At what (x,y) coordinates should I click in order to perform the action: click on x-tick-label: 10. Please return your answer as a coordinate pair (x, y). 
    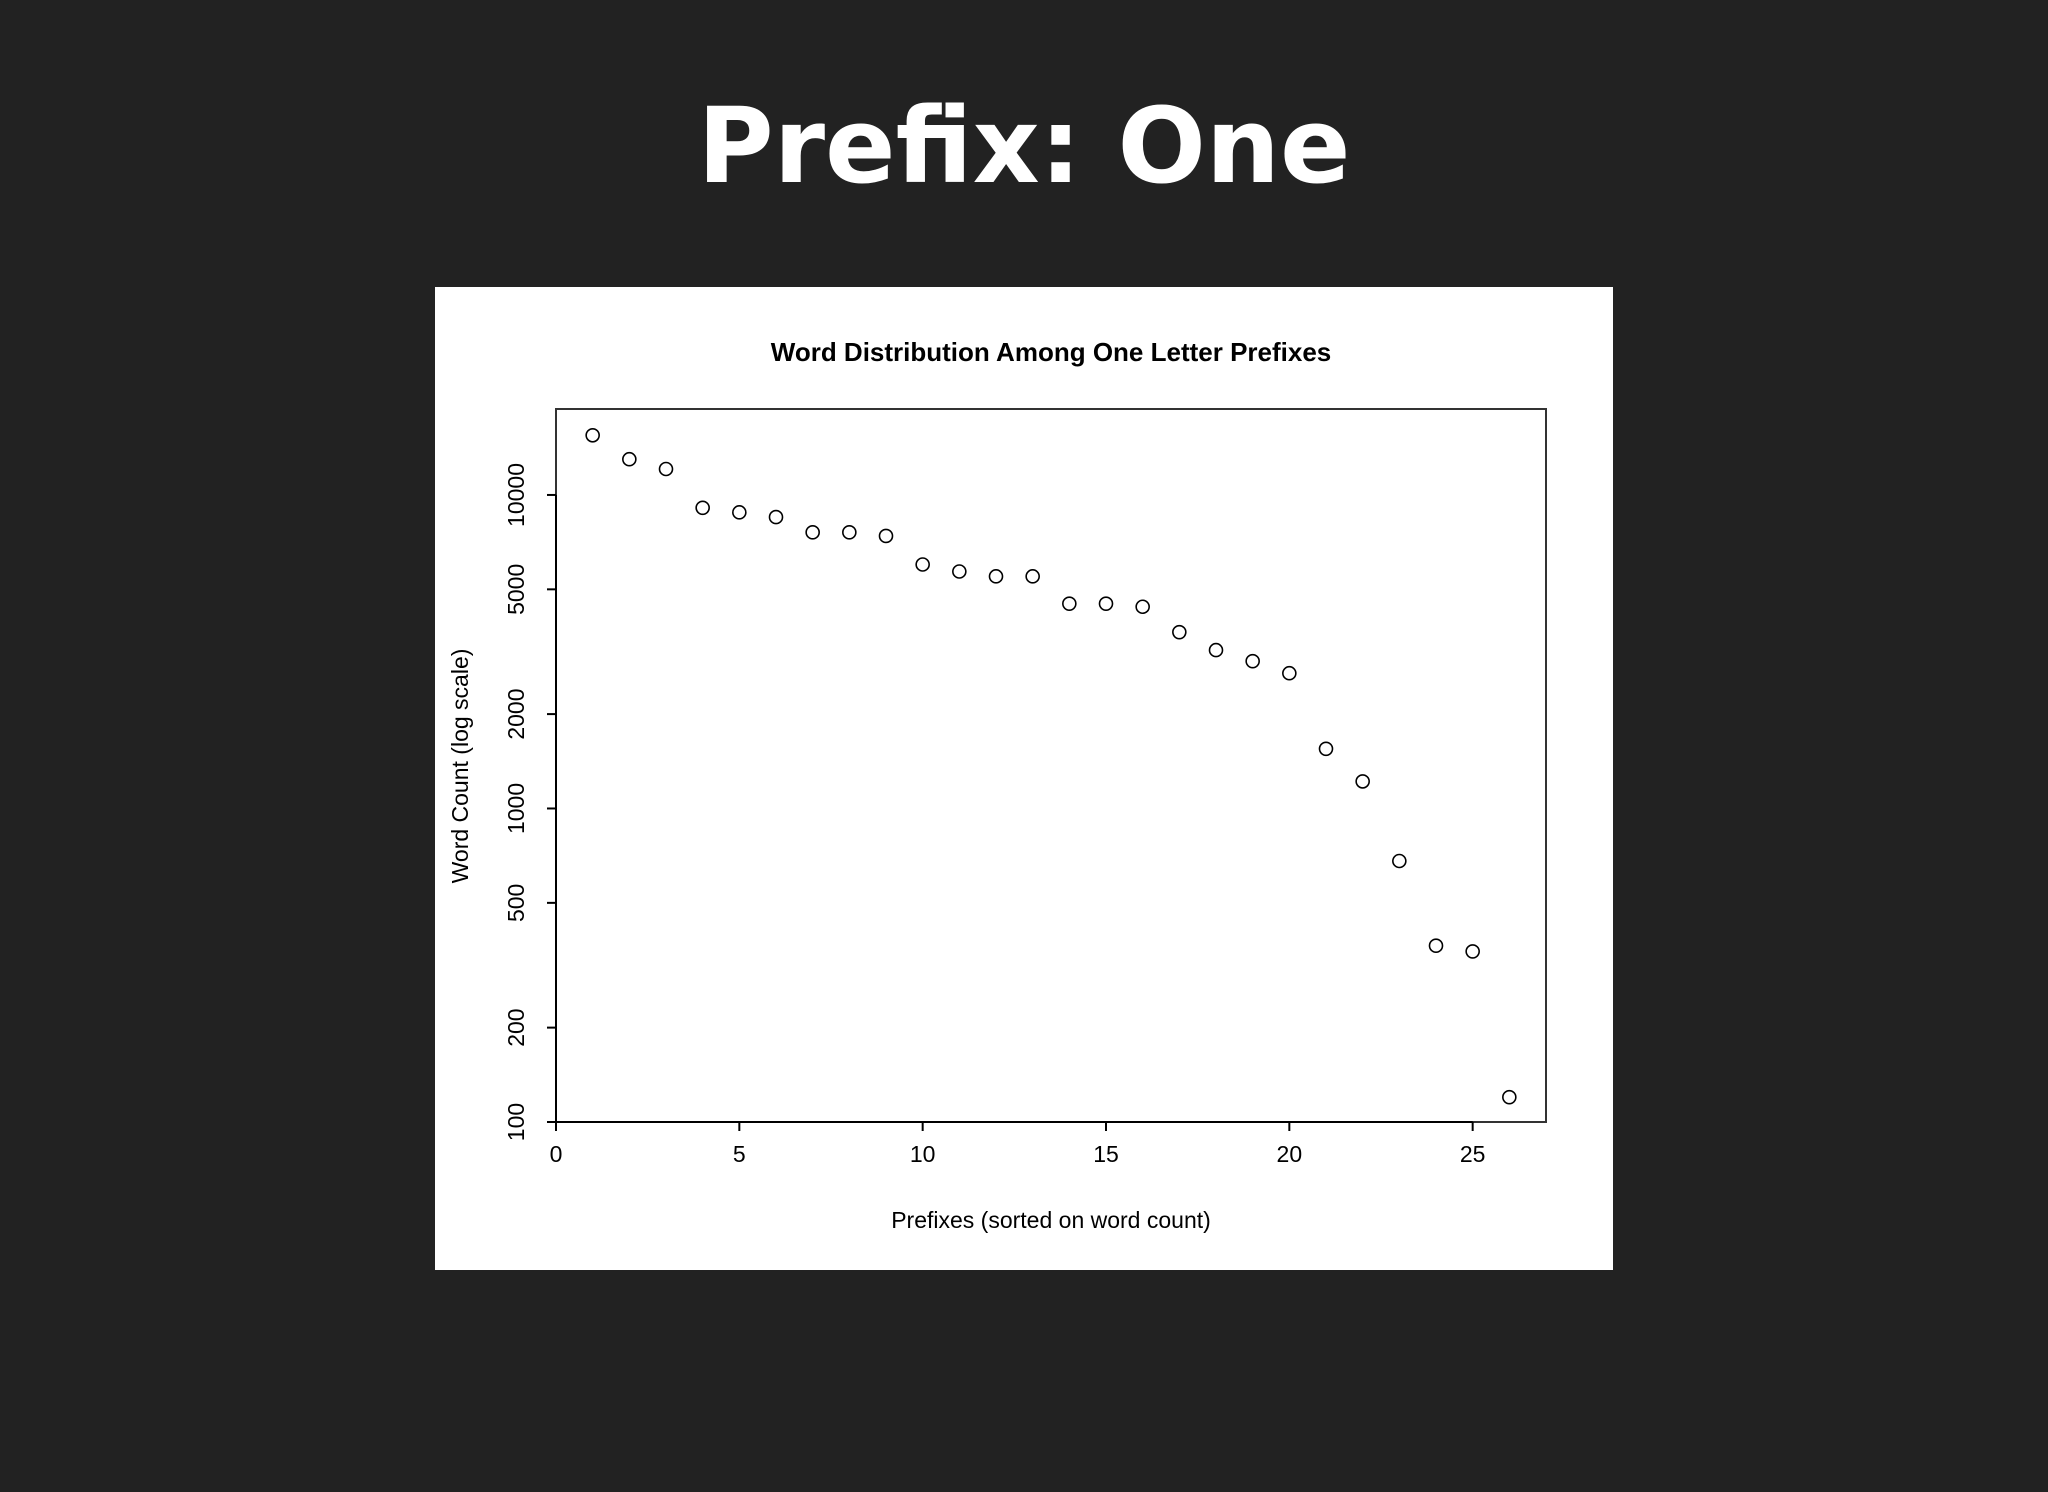
    Looking at the image, I should click on (923, 1154).